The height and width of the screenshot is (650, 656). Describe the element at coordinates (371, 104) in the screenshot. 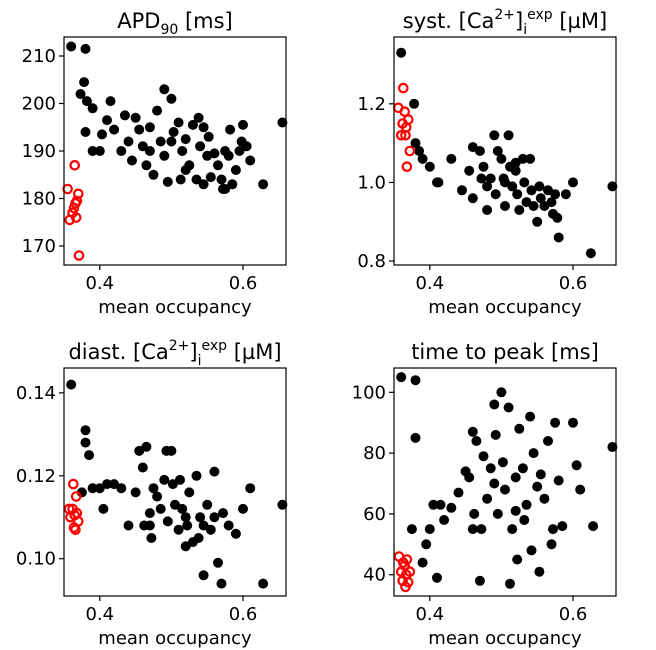

I see `y-tick-label: 1.2` at that location.